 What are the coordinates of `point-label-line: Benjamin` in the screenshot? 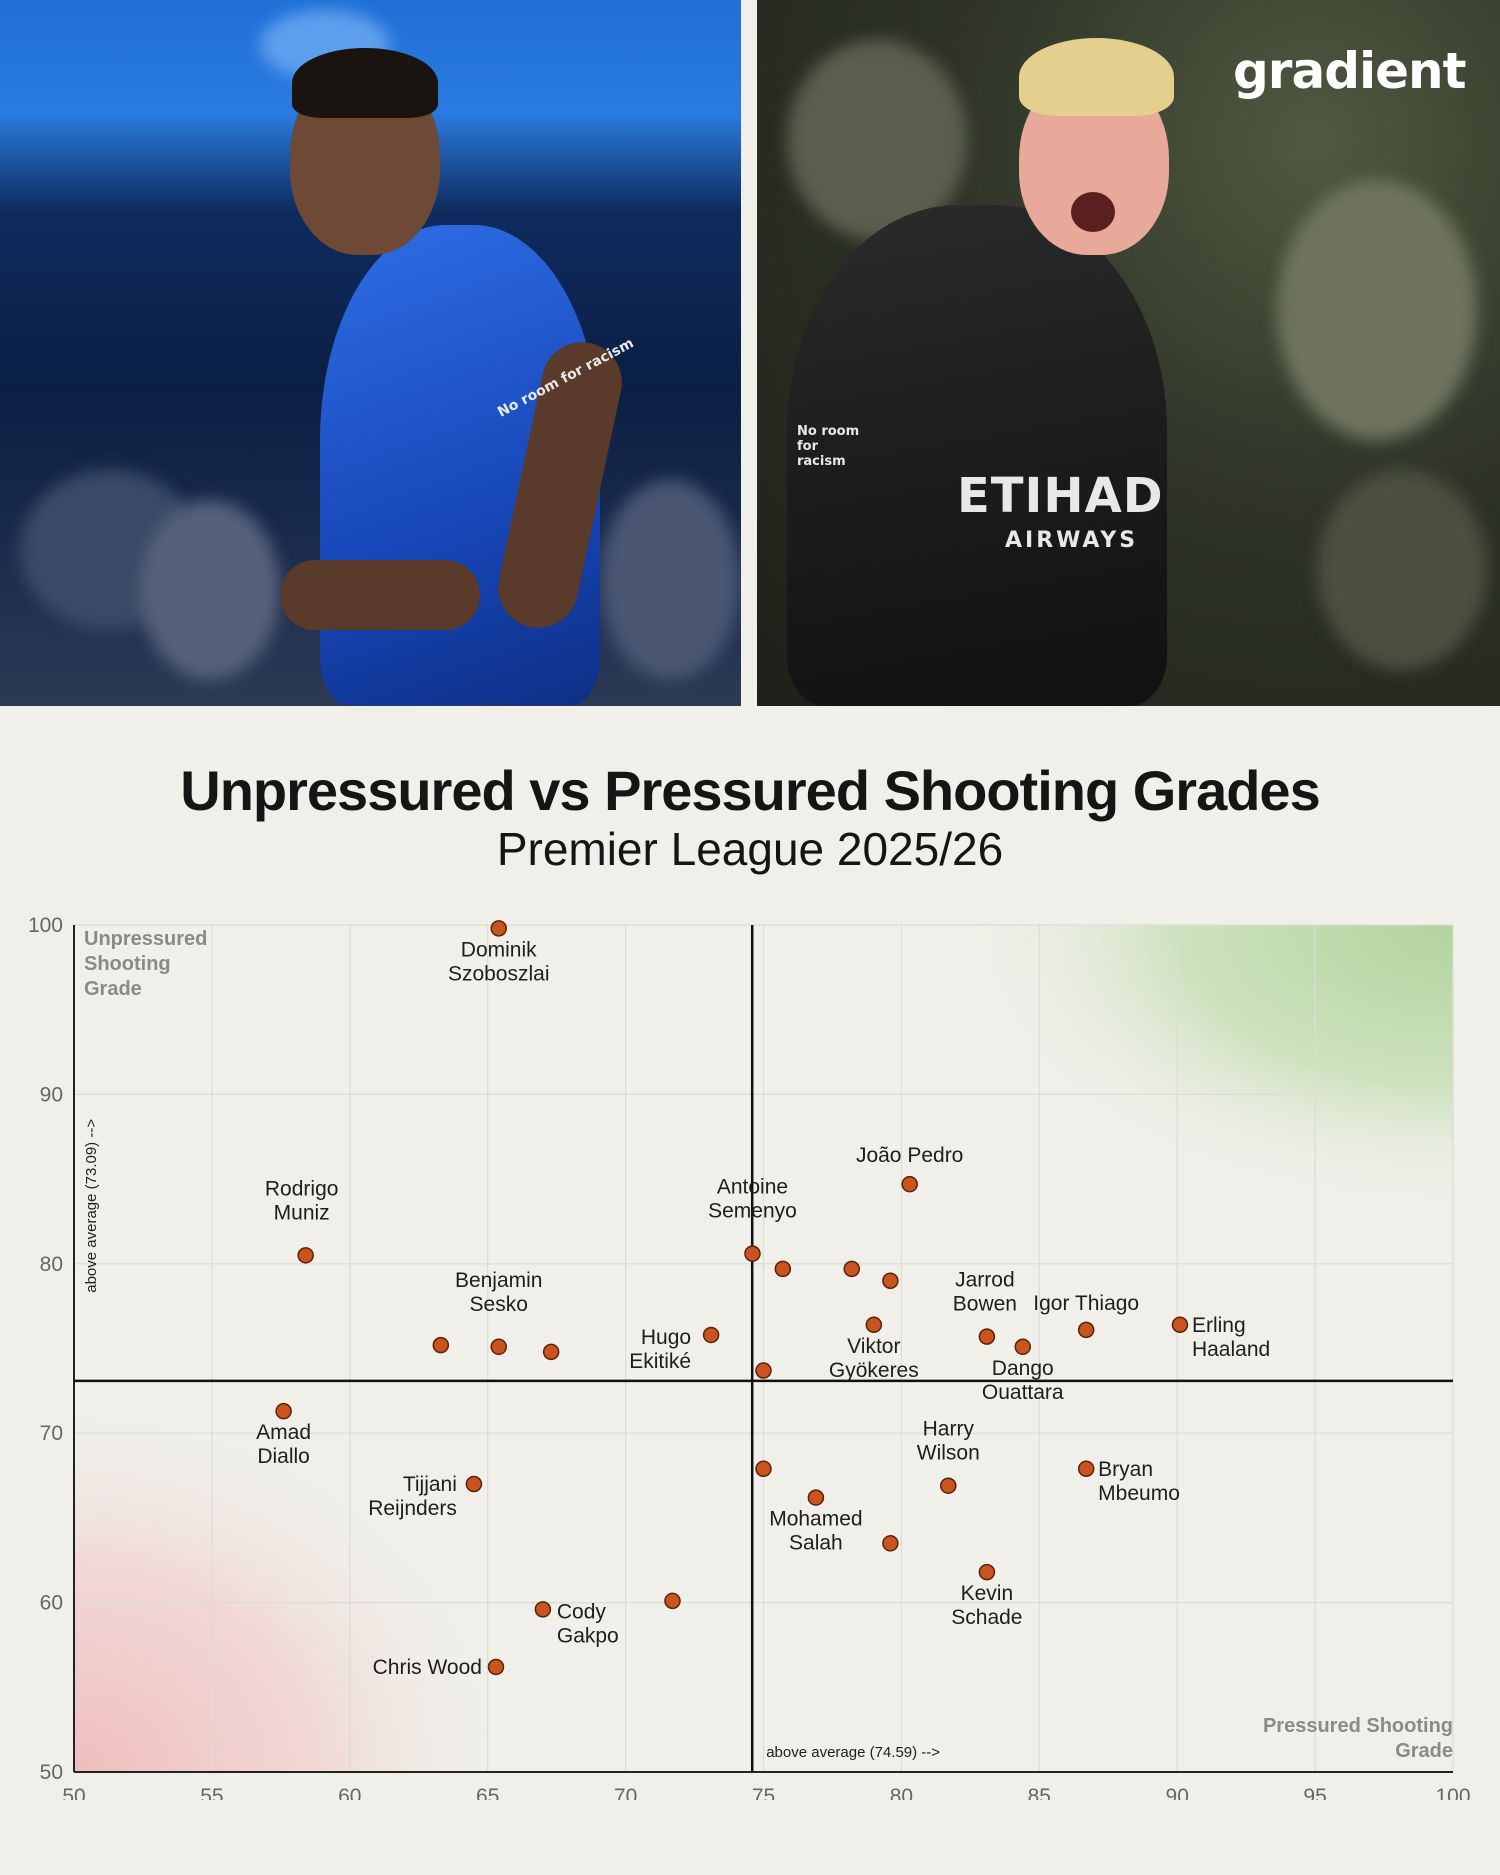 It's located at (499, 1280).